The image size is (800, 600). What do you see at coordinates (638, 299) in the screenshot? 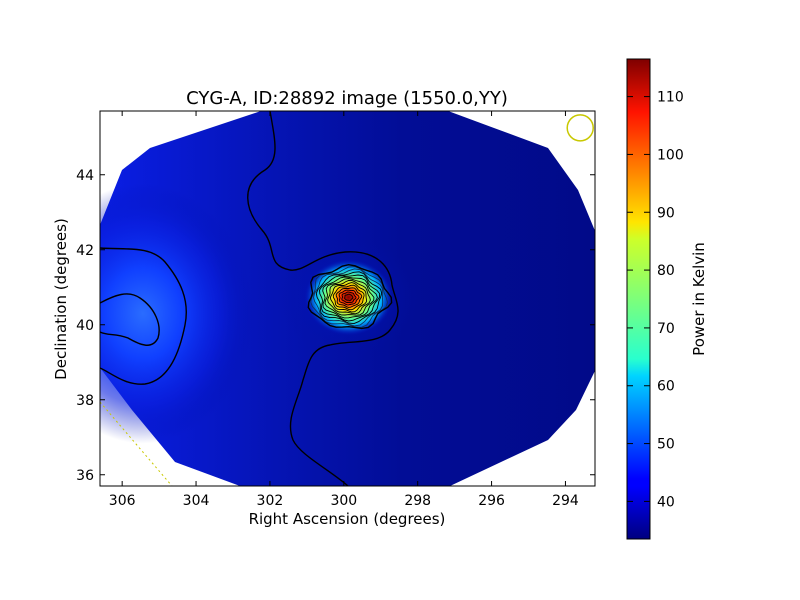
I see `colorbar` at bounding box center [638, 299].